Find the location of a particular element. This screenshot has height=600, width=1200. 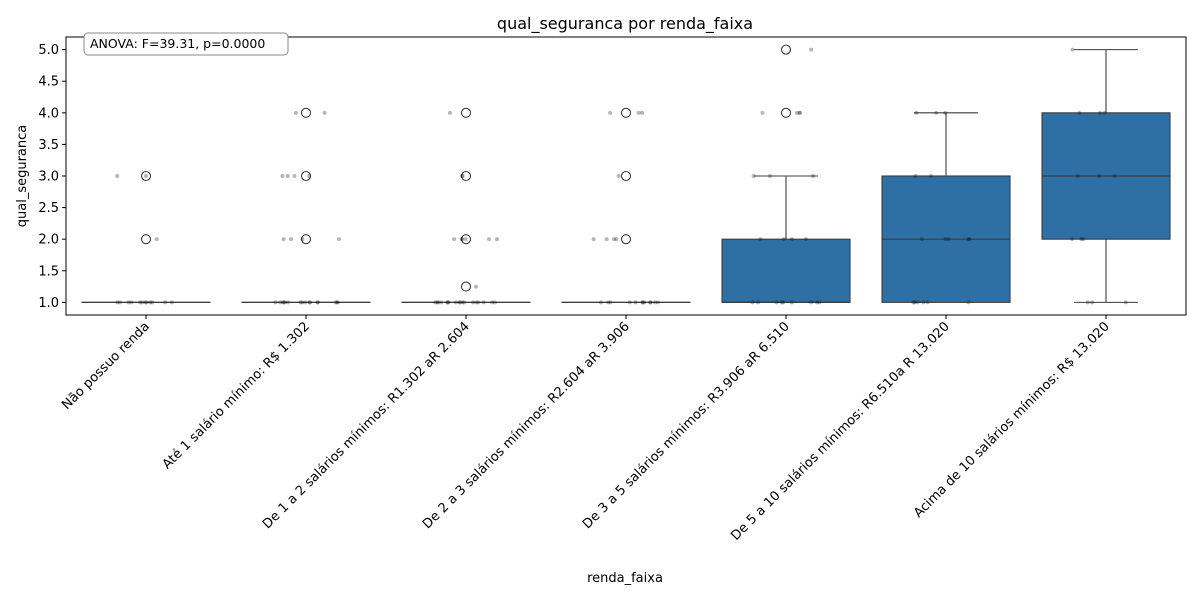

anova-annotation: ANOVA: F=39.31, p=0.0000 is located at coordinates (186, 44).